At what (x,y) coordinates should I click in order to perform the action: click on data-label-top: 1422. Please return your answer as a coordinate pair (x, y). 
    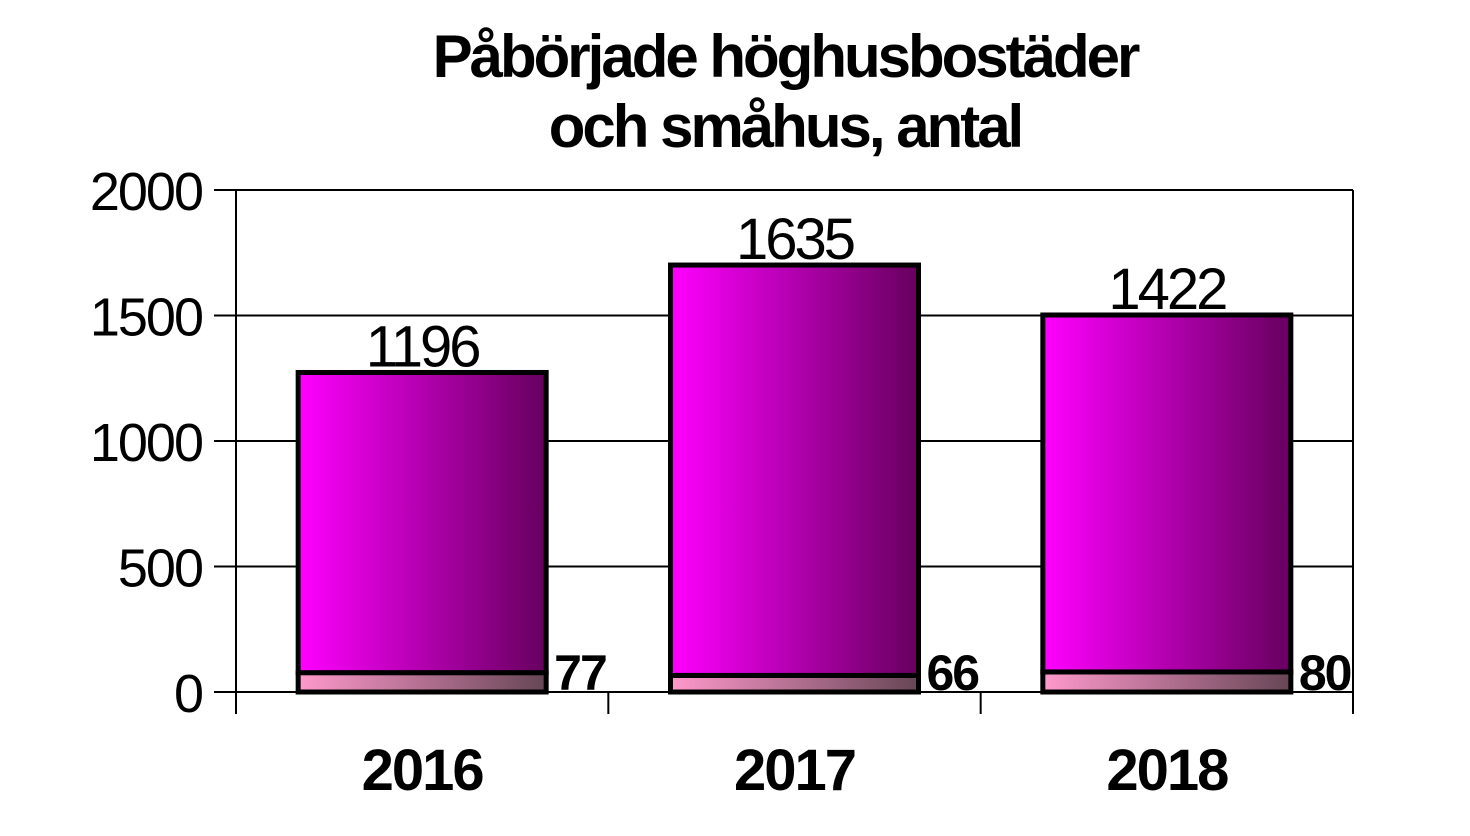
    Looking at the image, I should click on (1167, 289).